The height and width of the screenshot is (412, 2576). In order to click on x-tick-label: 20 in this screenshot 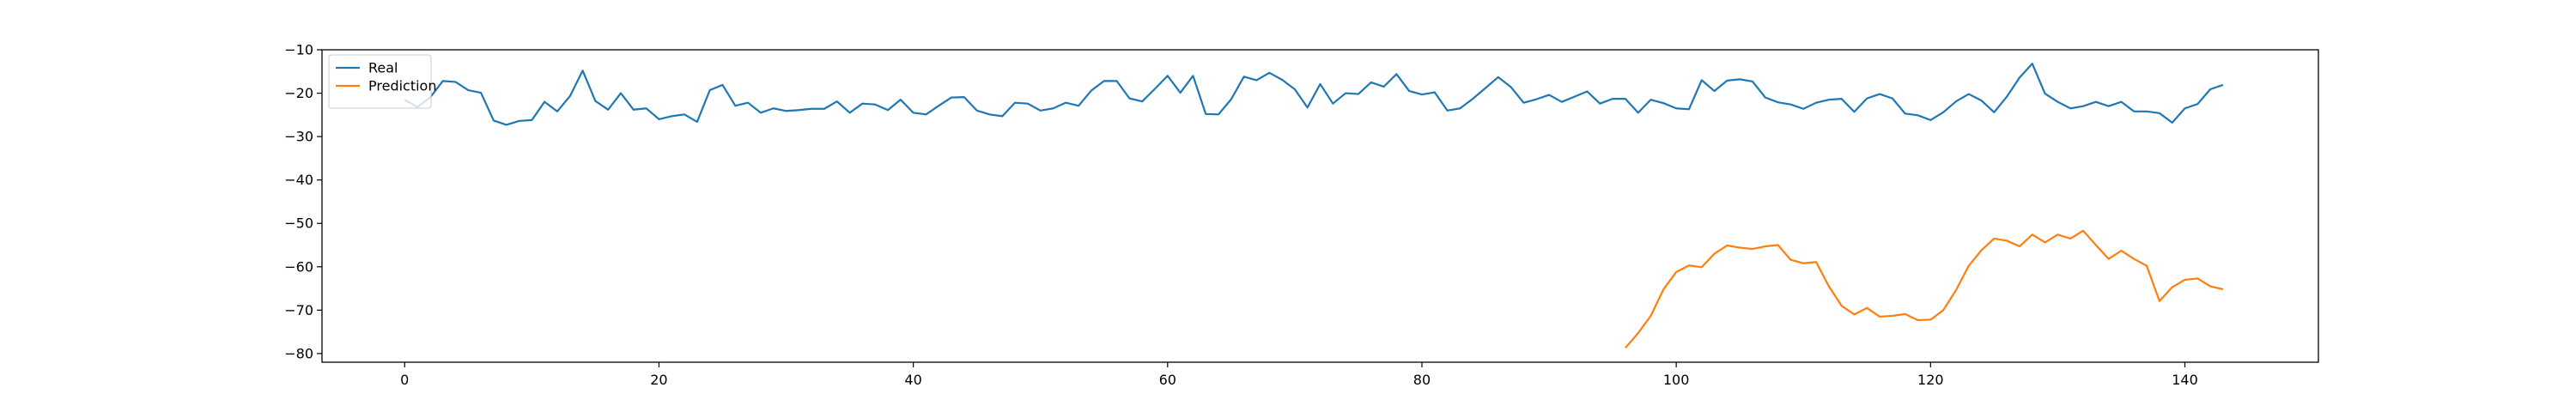, I will do `click(658, 380)`.